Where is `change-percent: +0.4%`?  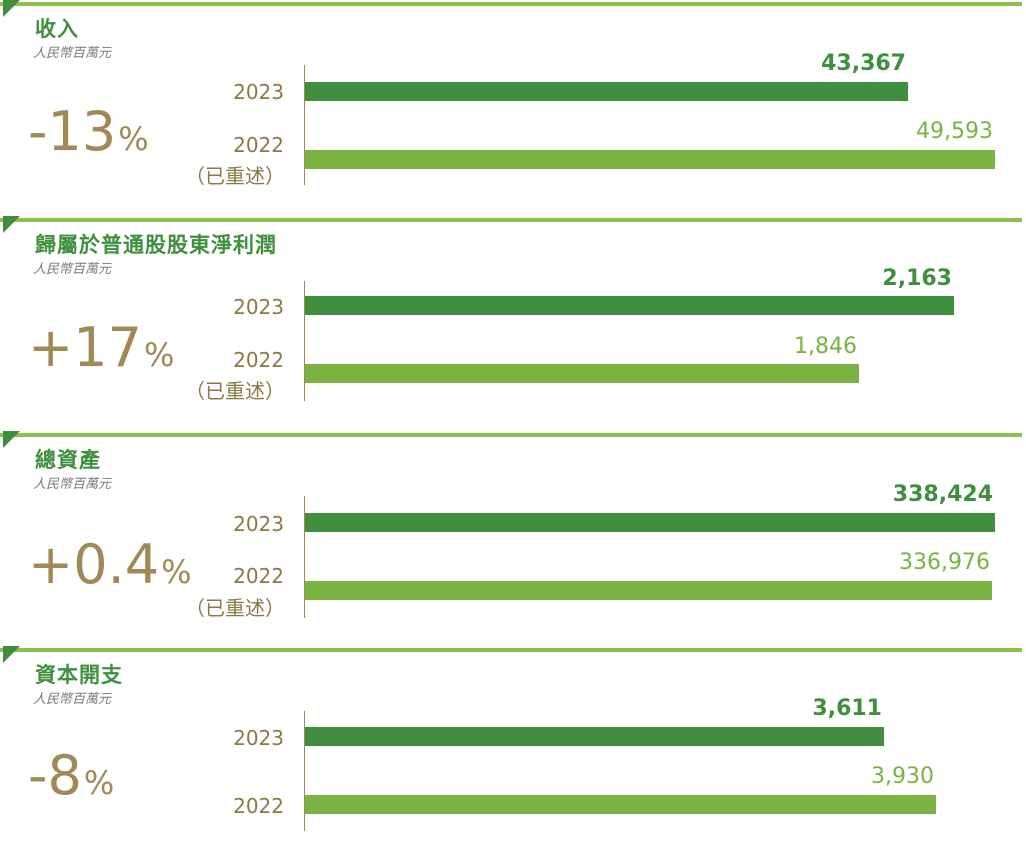
change-percent: +0.4% is located at coordinates (110, 564).